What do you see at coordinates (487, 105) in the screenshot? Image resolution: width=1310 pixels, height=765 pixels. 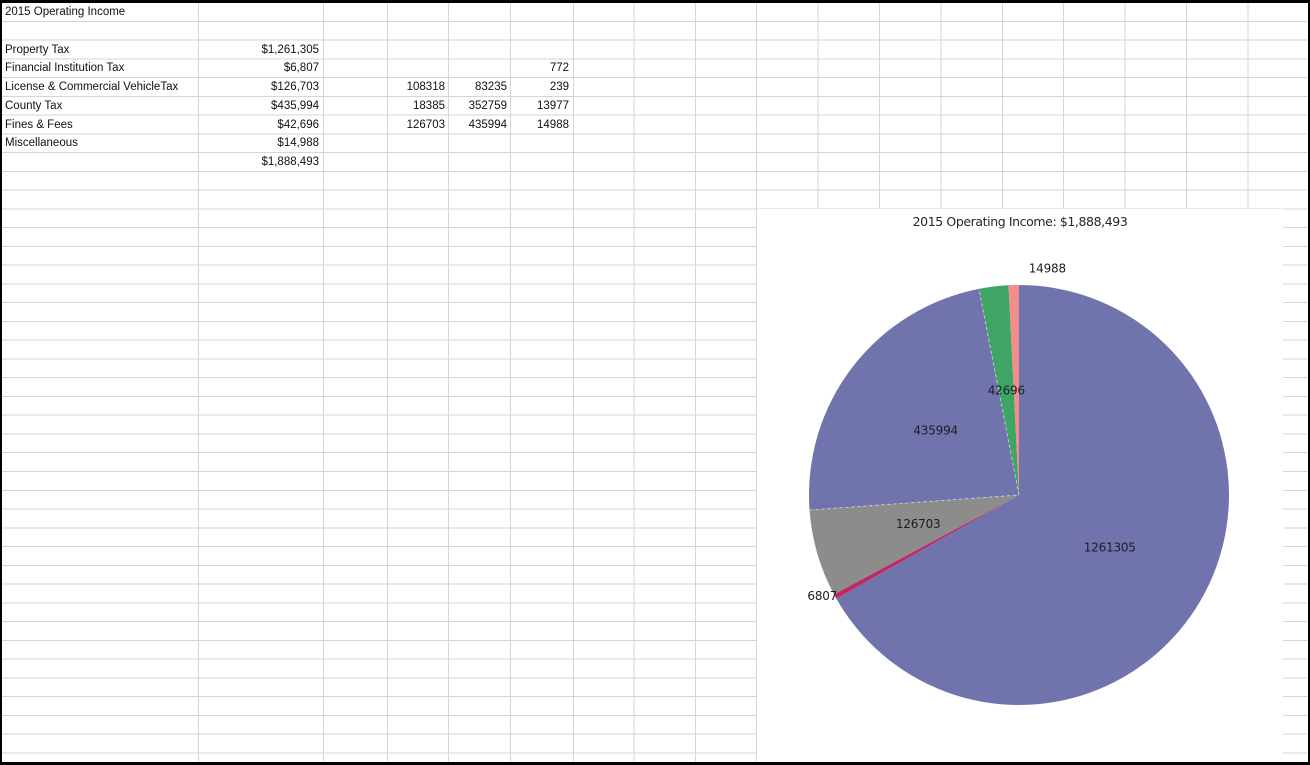 I see `cell-E6: 352759` at bounding box center [487, 105].